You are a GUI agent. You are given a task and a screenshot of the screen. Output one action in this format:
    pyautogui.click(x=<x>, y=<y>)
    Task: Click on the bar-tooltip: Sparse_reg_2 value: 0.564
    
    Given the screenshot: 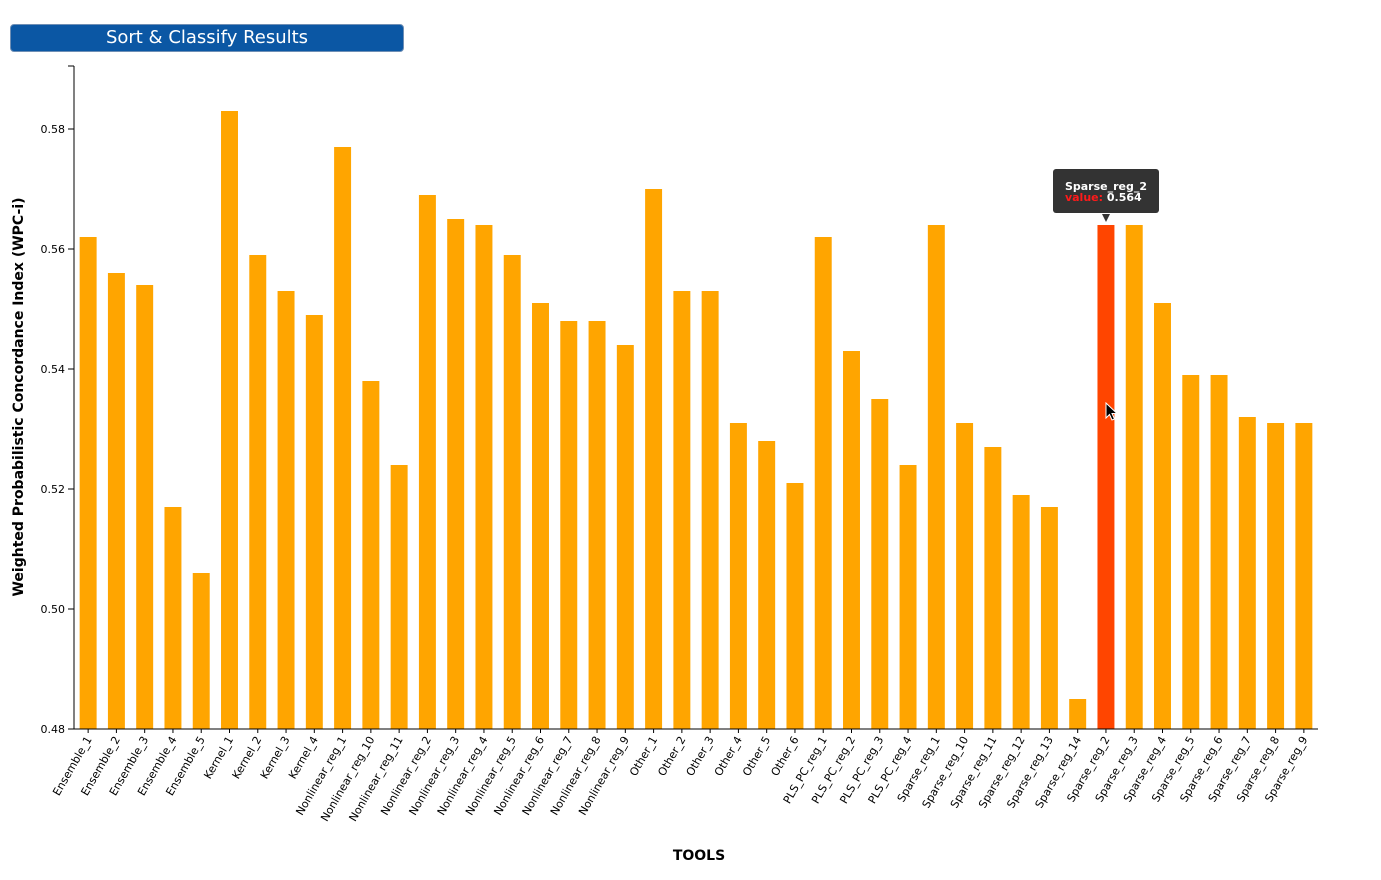 What is the action you would take?
    pyautogui.click(x=1106, y=191)
    